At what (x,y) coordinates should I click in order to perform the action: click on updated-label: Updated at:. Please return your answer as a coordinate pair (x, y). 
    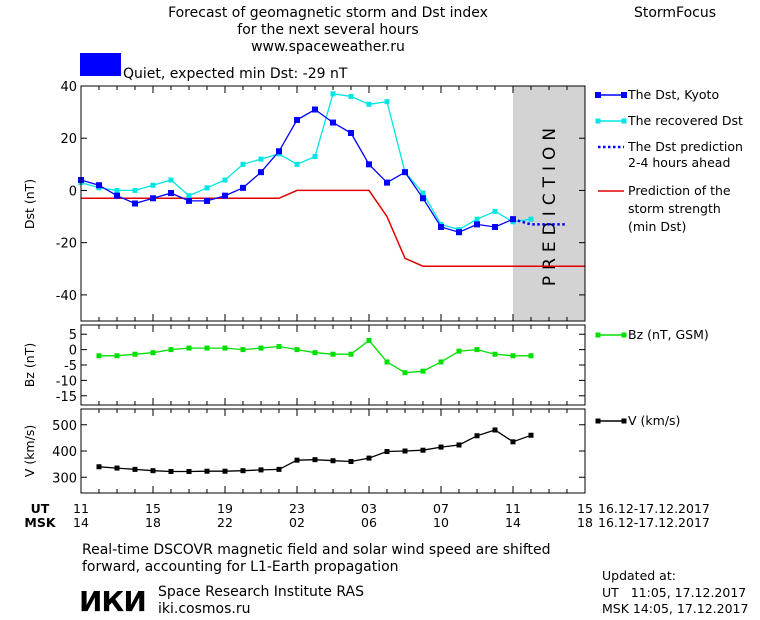
    Looking at the image, I should click on (639, 575).